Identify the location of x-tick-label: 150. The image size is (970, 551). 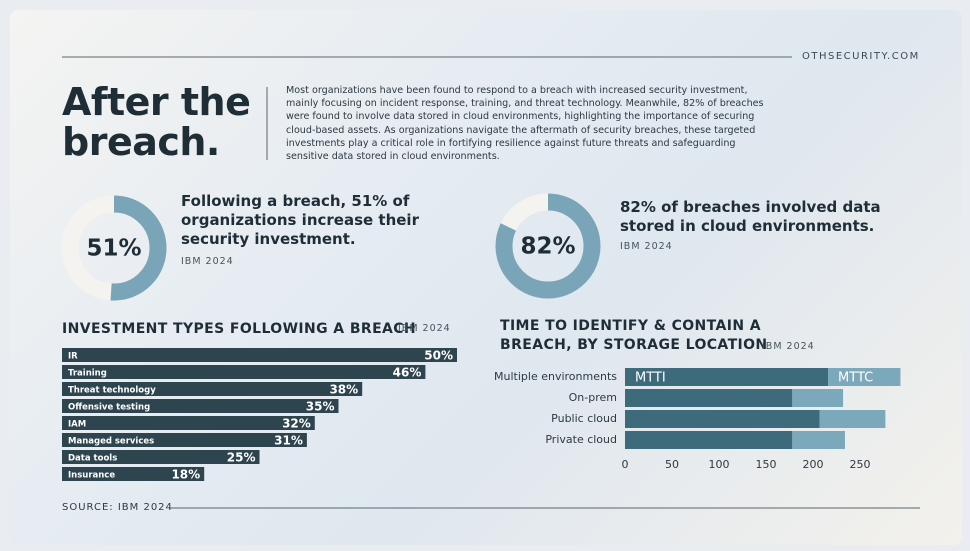
(766, 464).